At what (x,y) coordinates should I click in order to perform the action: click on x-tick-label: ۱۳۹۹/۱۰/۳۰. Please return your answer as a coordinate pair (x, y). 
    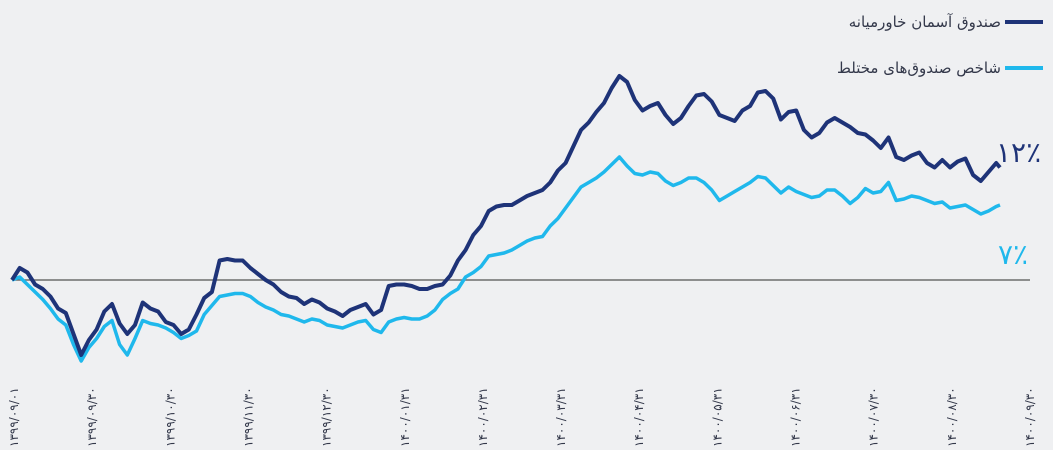
    Looking at the image, I should click on (170, 417).